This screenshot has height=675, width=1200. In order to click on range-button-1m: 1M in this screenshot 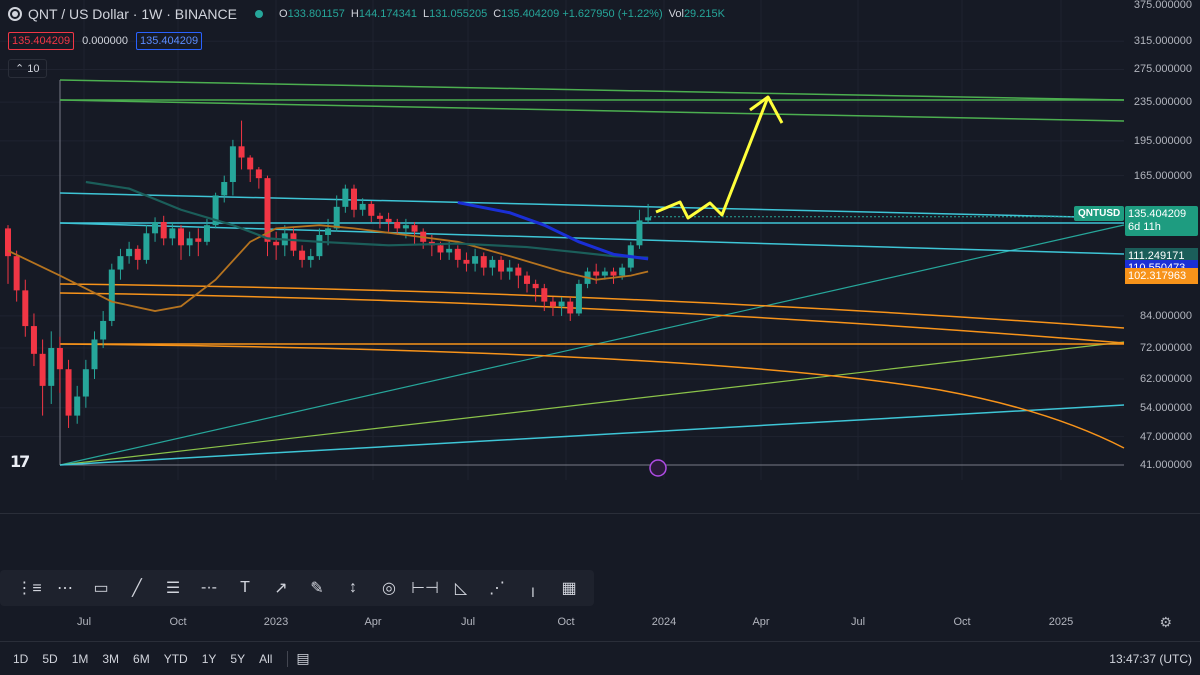, I will do `click(80, 658)`.